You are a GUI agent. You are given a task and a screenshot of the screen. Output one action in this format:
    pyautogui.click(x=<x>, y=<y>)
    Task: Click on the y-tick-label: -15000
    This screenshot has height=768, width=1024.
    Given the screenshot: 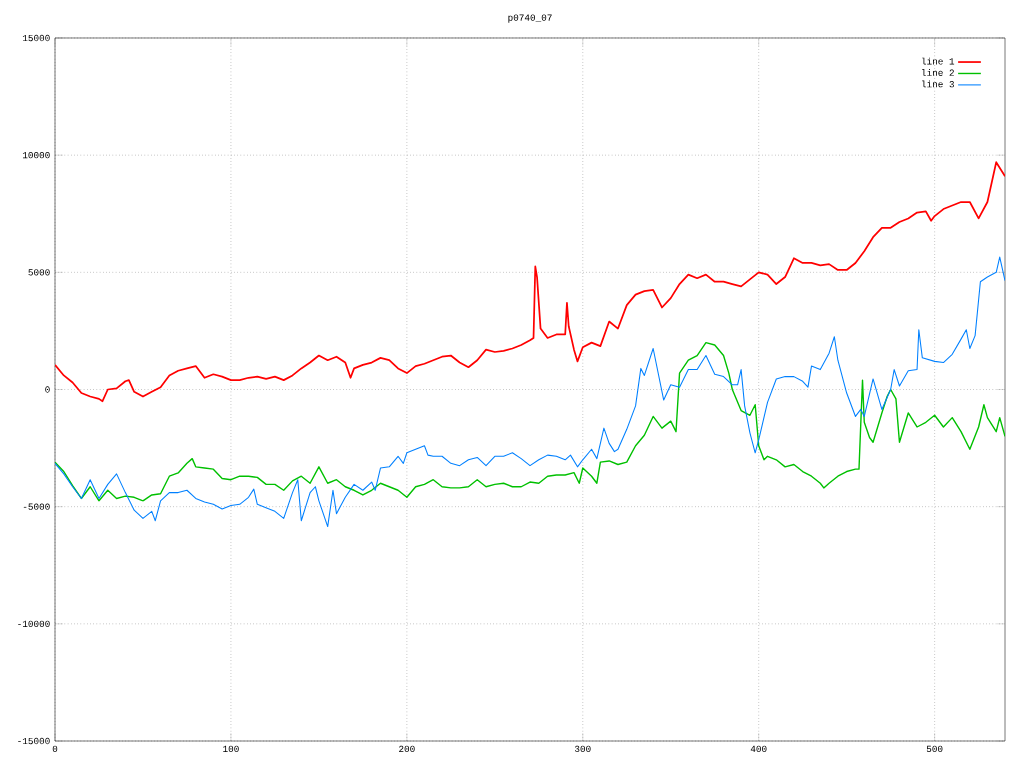 What is the action you would take?
    pyautogui.click(x=34, y=741)
    